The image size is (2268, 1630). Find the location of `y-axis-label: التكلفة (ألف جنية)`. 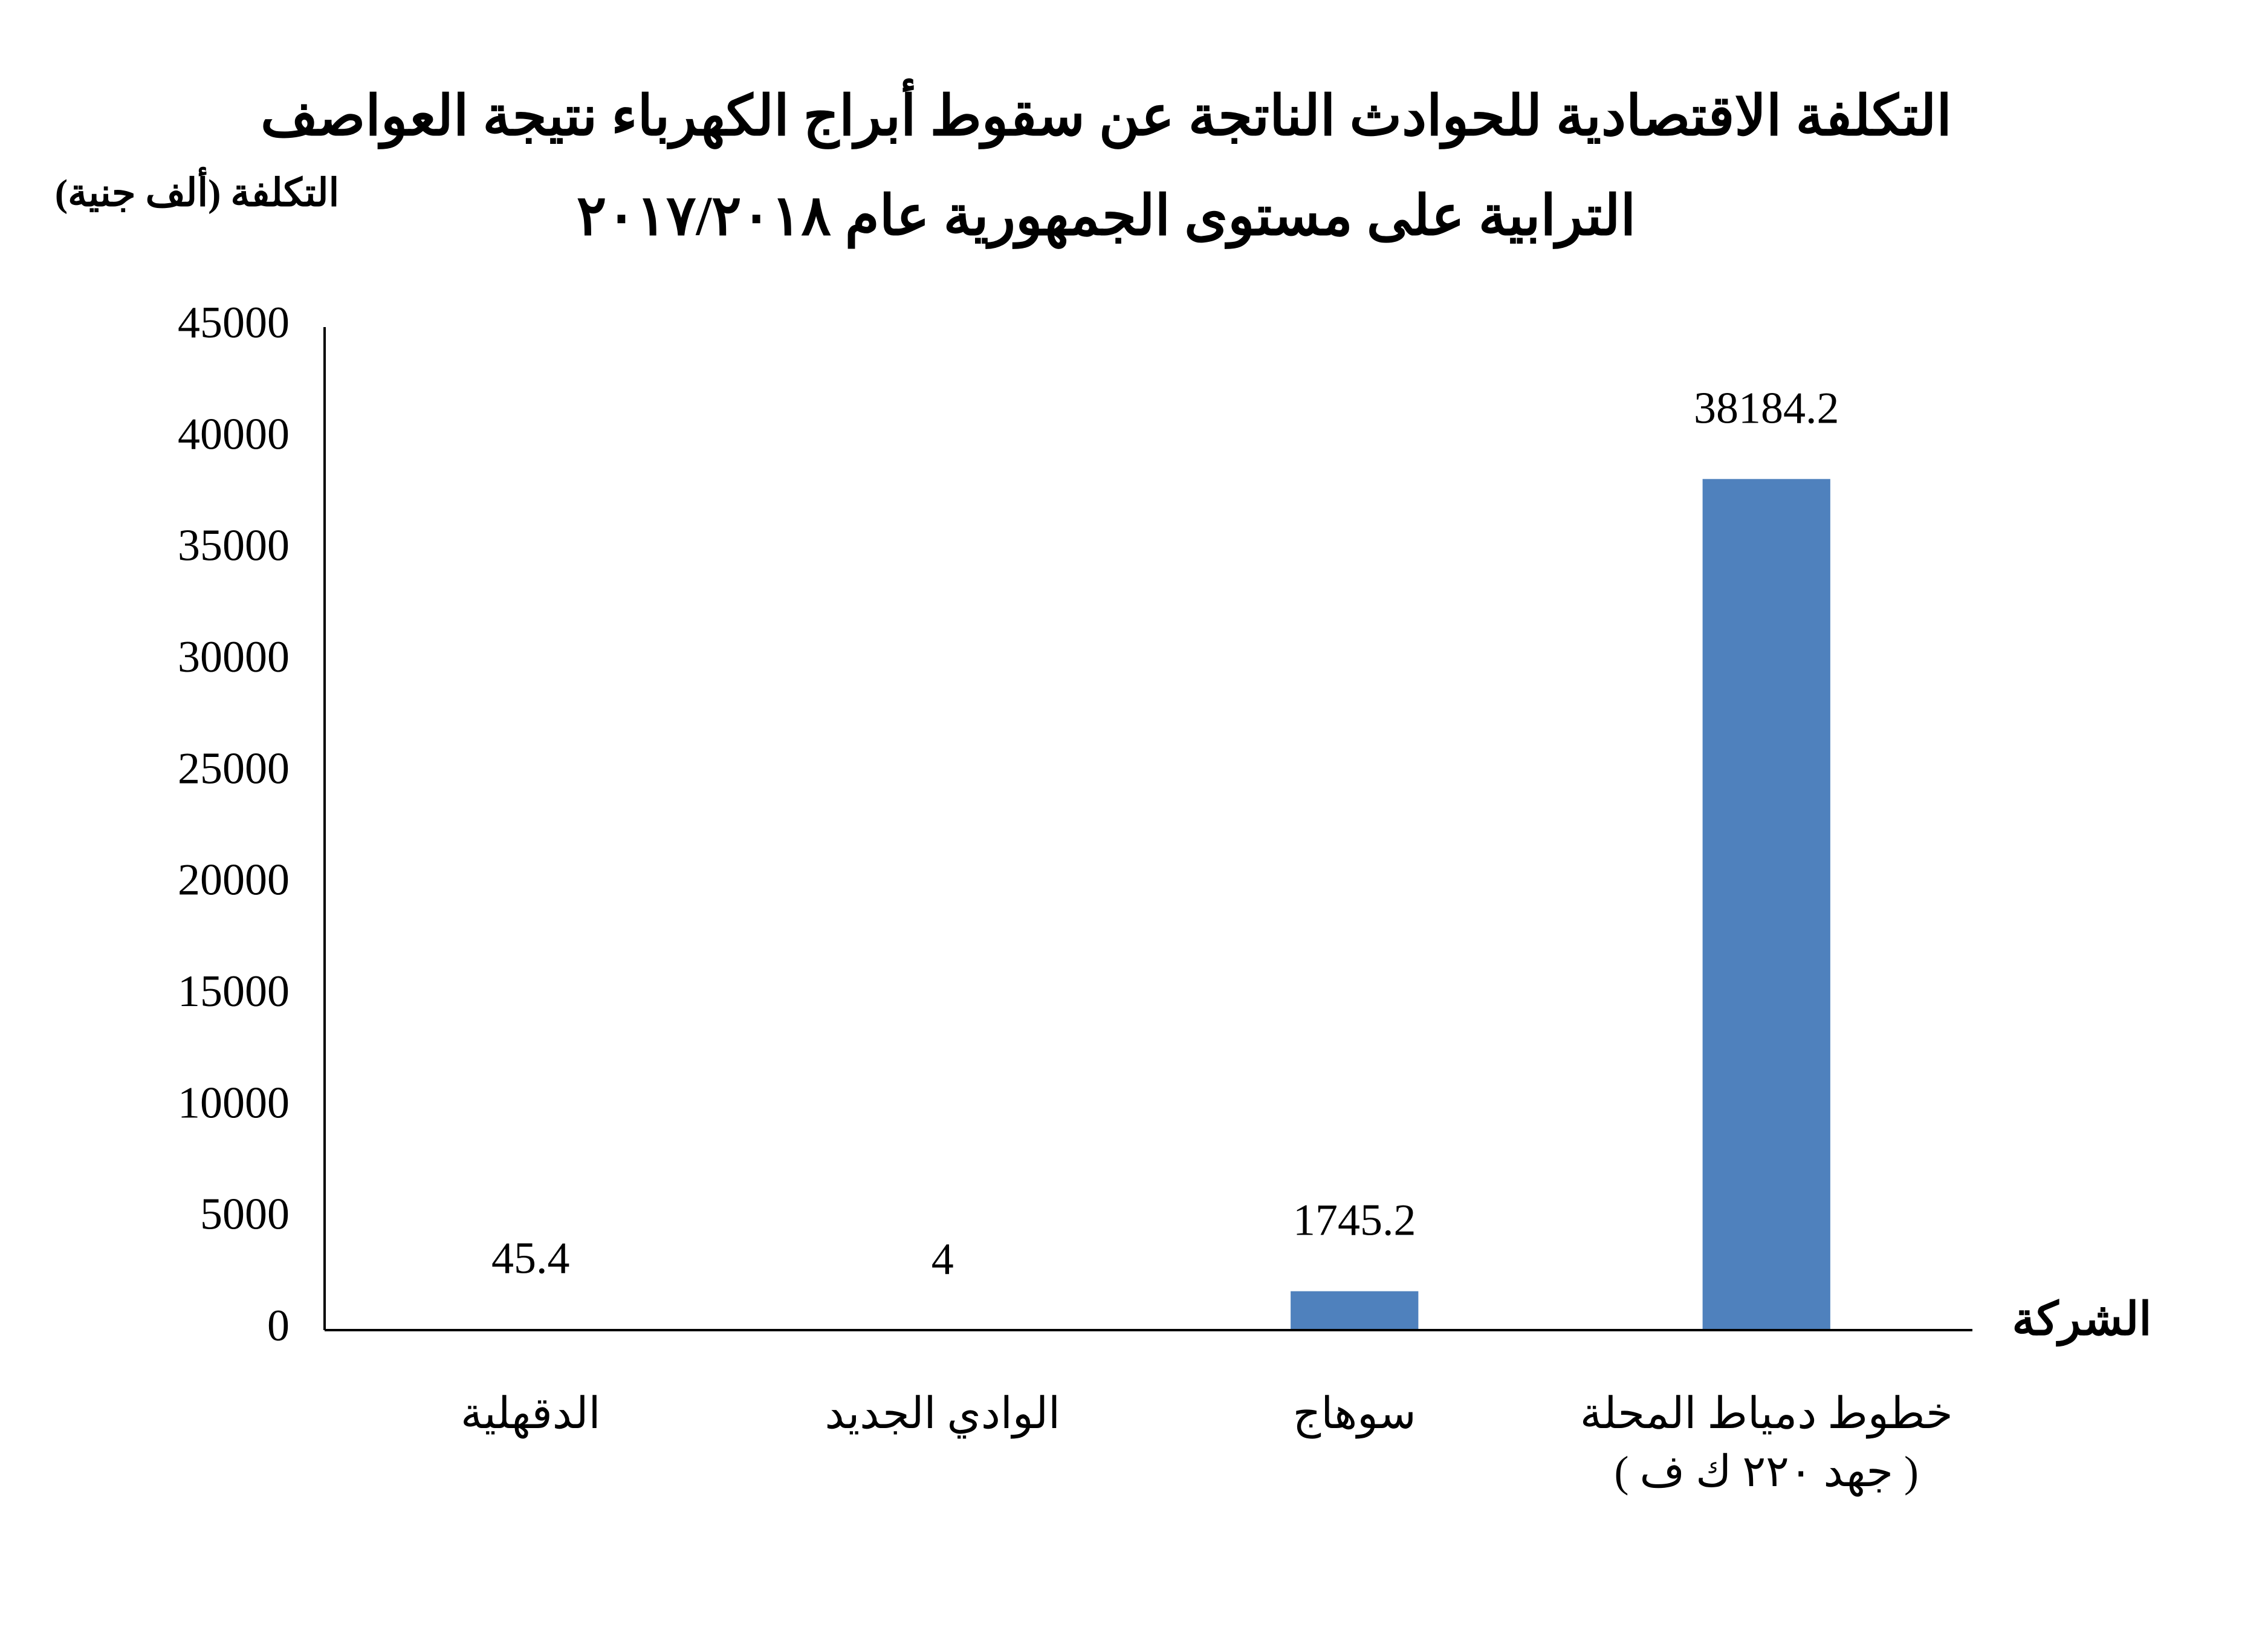

y-axis-label: التكلفة (ألف جنية) is located at coordinates (197, 191).